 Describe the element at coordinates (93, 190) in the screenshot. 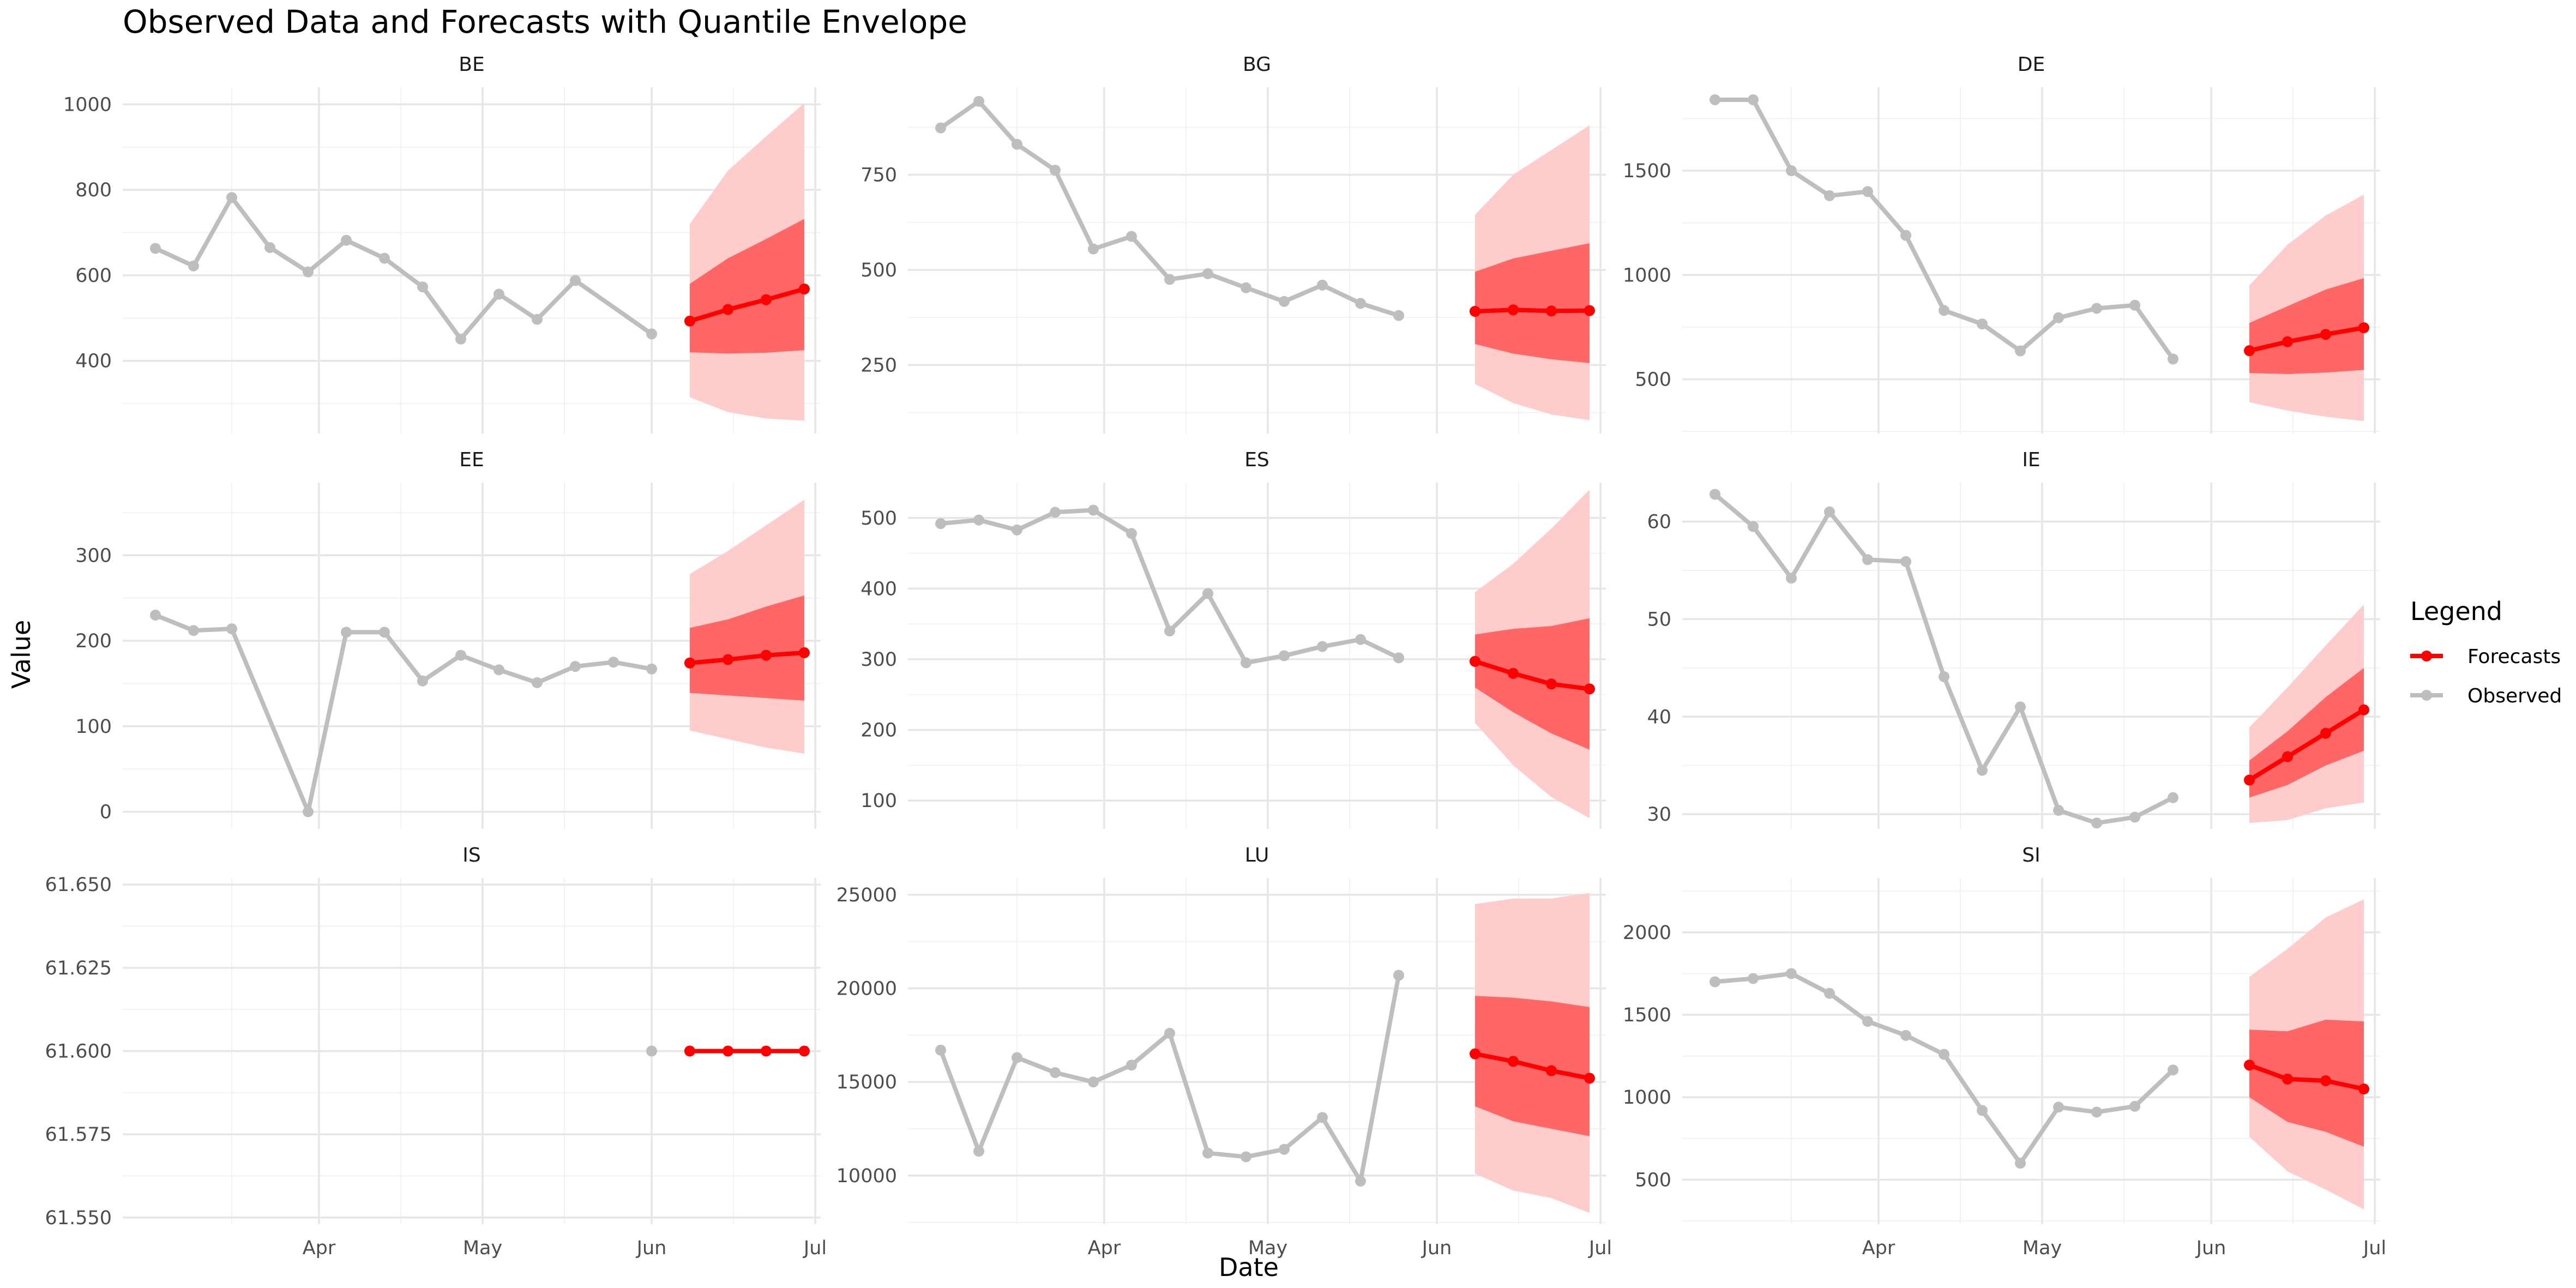

I see `y-tick-label: 800` at that location.